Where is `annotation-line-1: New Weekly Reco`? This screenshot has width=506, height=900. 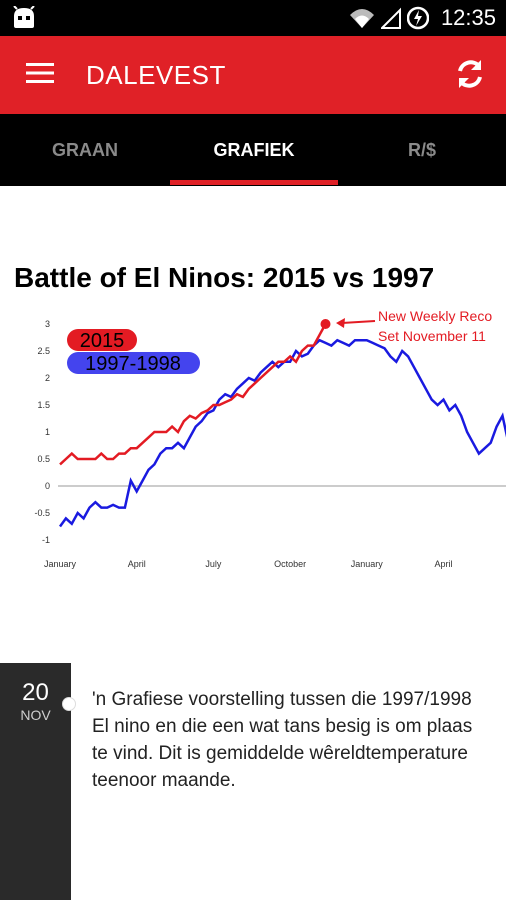
annotation-line-1: New Weekly Reco is located at coordinates (435, 316).